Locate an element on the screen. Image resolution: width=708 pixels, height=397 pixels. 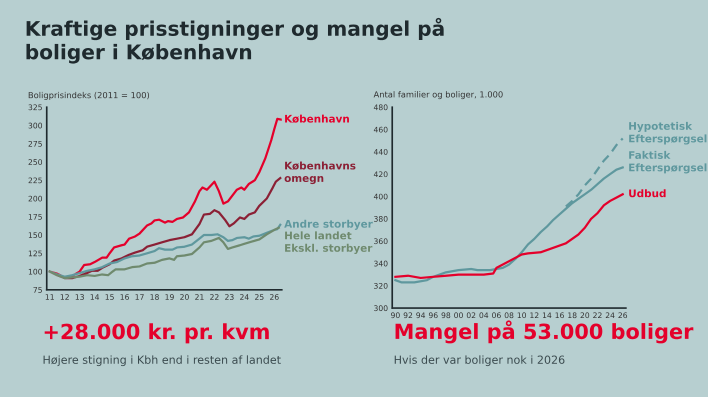
y-axis-title: Boligprisindeks (2011 = 100) is located at coordinates (89, 96).